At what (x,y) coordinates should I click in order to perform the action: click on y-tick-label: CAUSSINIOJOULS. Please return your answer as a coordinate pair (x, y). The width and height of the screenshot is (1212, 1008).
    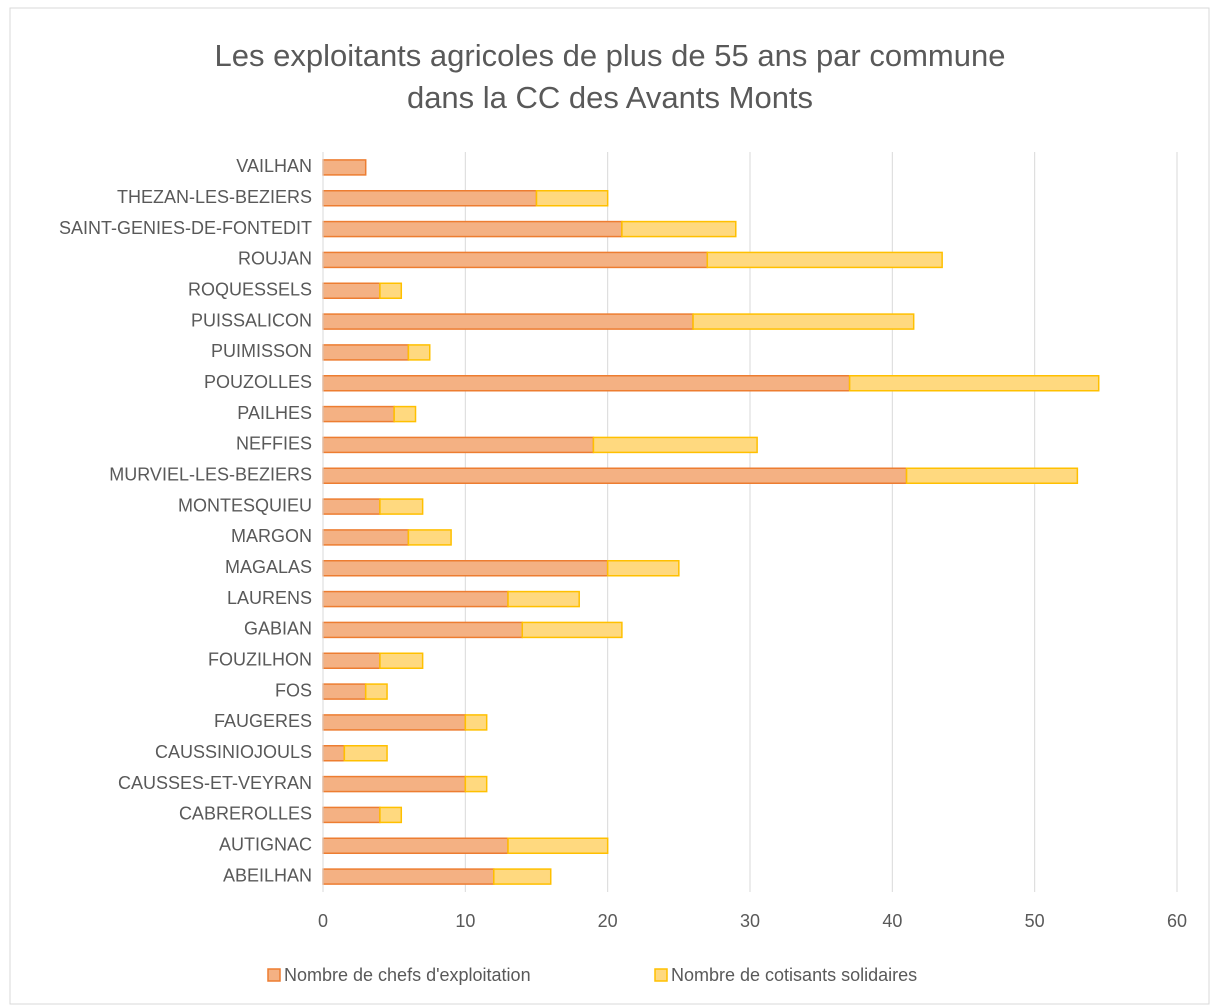
    Looking at the image, I should click on (233, 752).